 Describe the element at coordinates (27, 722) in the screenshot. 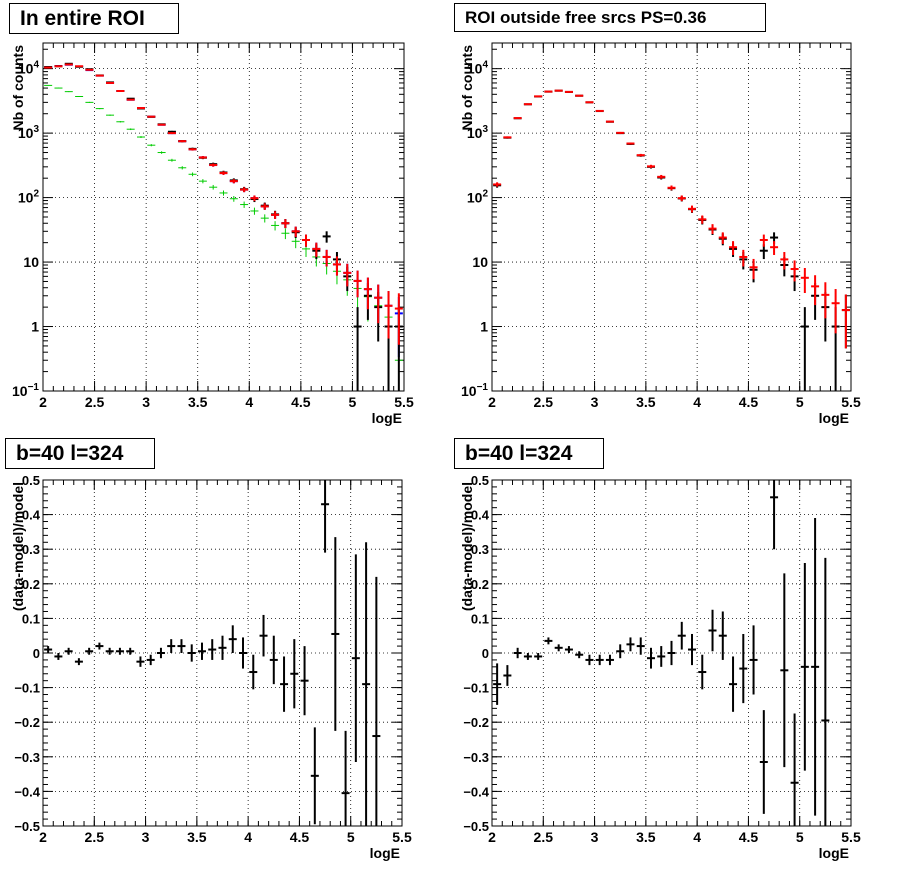

I see `y-tick-label: −0.2` at that location.